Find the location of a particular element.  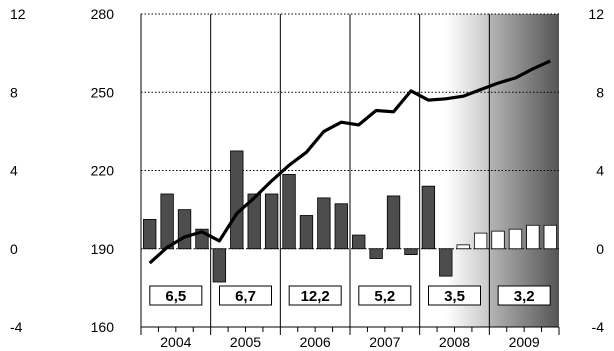

year-value-label: 6,5 is located at coordinates (175, 296).